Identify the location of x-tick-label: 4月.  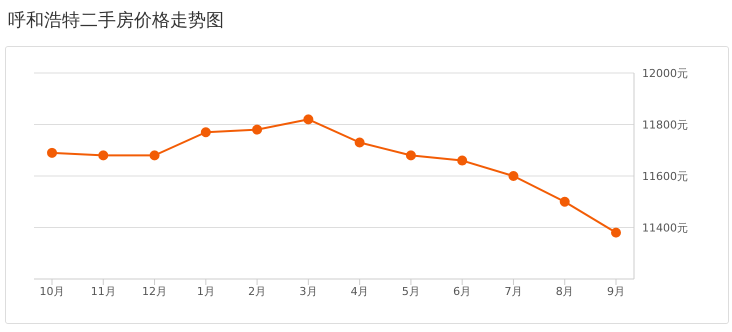
(359, 291).